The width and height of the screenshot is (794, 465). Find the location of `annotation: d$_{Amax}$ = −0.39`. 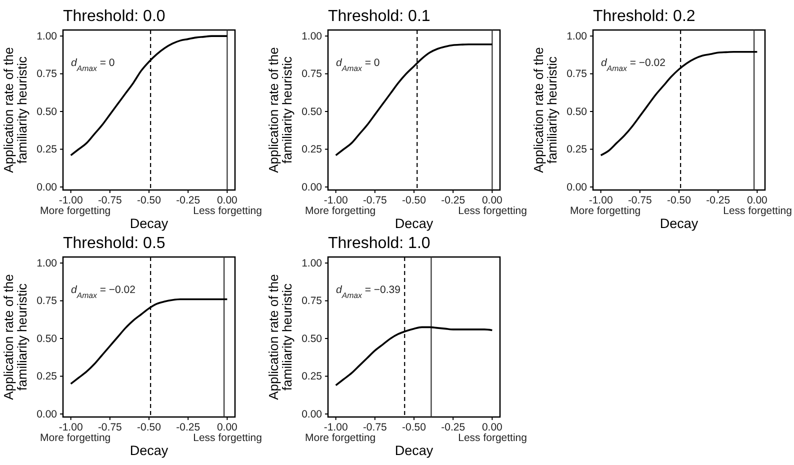

annotation: d$_{Amax}$ = −0.39 is located at coordinates (368, 292).